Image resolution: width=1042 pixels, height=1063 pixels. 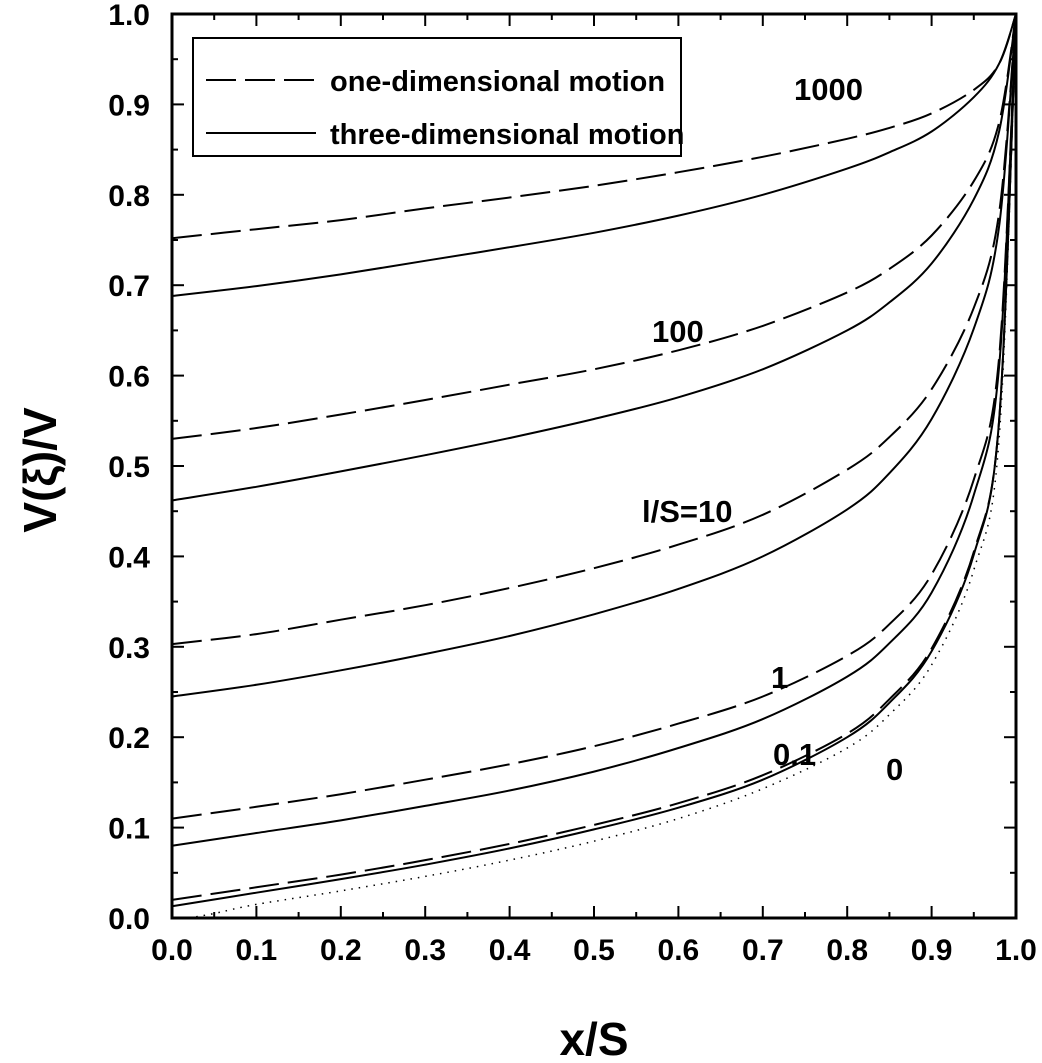 I want to click on y-tick-label: 0.3, so click(x=129, y=648).